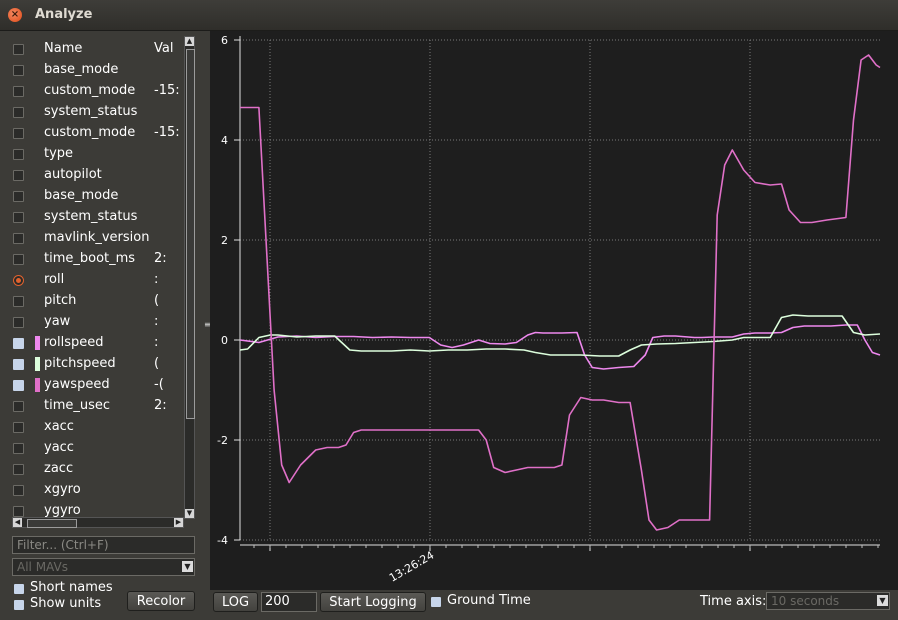 This screenshot has width=898, height=620. I want to click on show-units-label: Show units, so click(65, 603).